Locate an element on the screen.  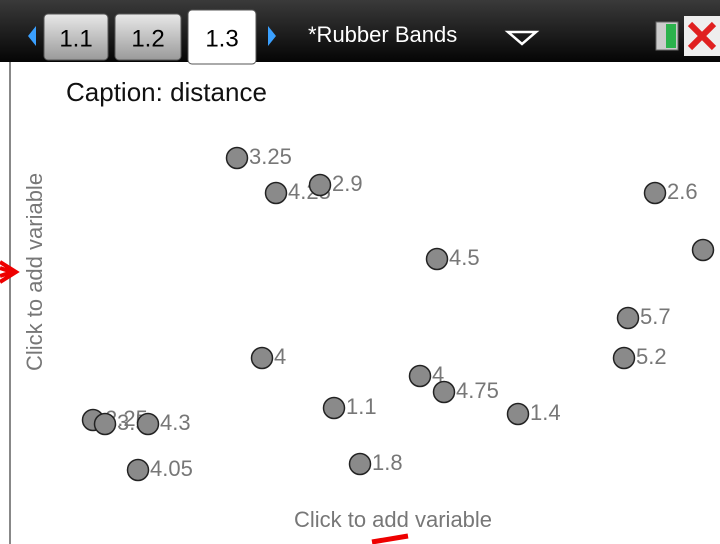
tab-label: 1.3 is located at coordinates (221, 38).